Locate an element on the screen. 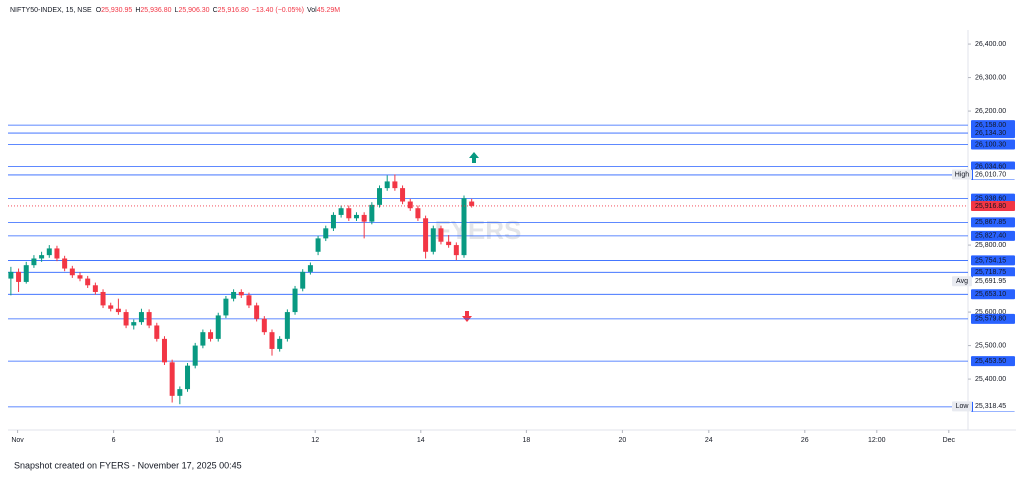  legend-key: L is located at coordinates (177, 10).